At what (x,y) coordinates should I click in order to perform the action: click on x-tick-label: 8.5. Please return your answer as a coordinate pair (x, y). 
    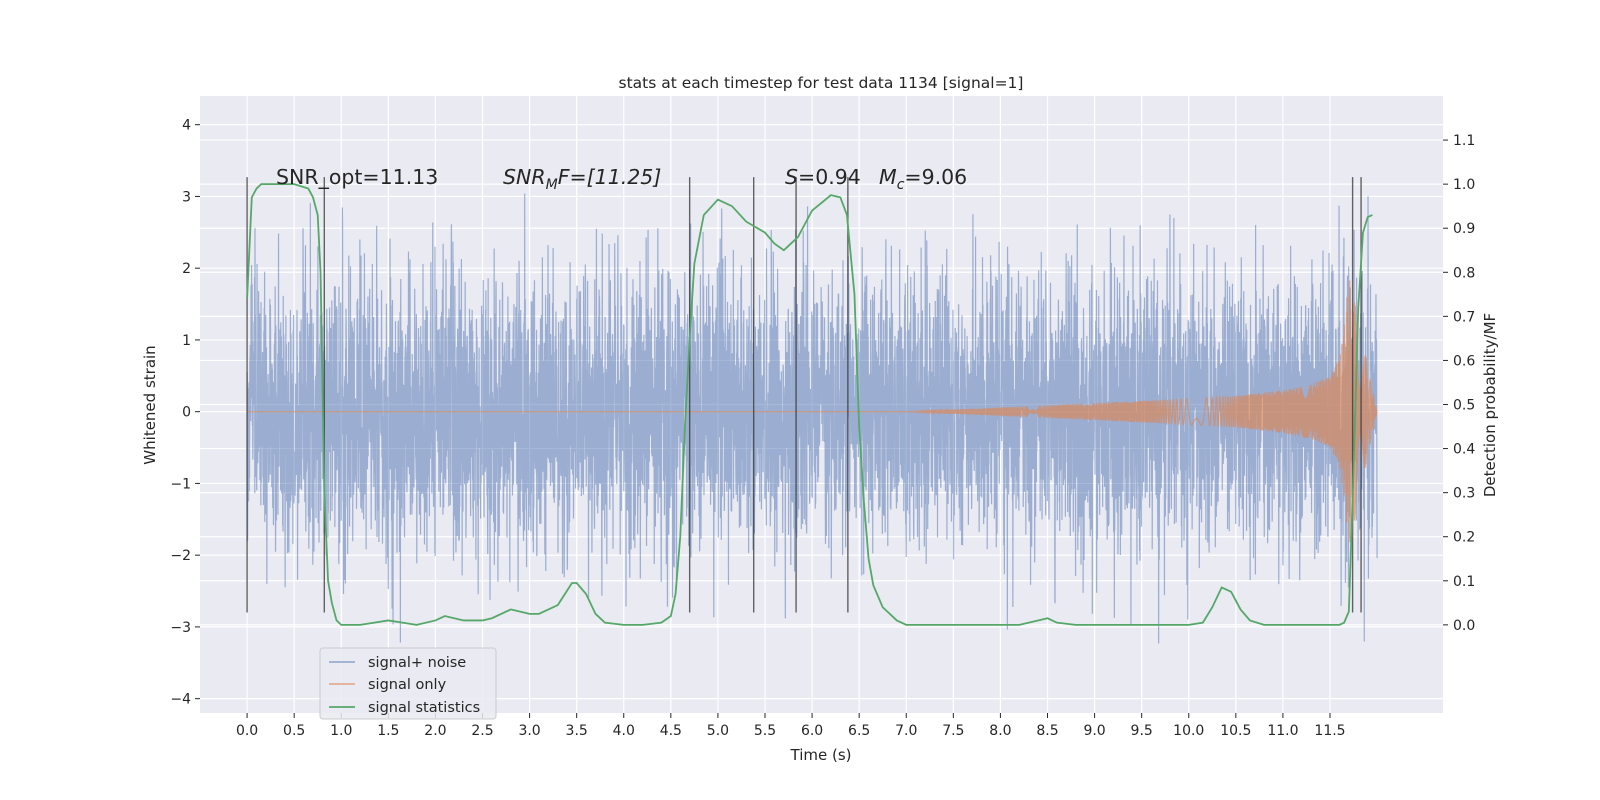
    Looking at the image, I should click on (1047, 731).